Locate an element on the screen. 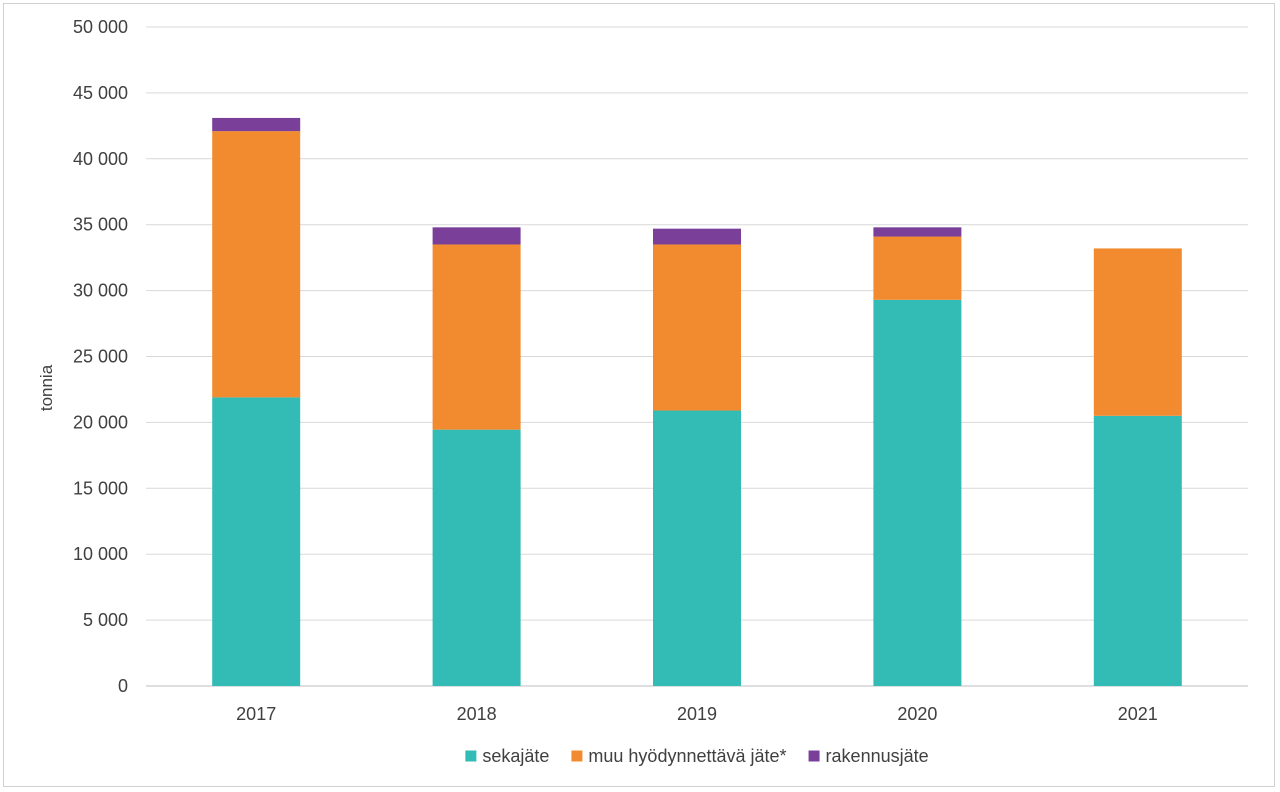  y-tick-label: 40 000 is located at coordinates (100, 159).